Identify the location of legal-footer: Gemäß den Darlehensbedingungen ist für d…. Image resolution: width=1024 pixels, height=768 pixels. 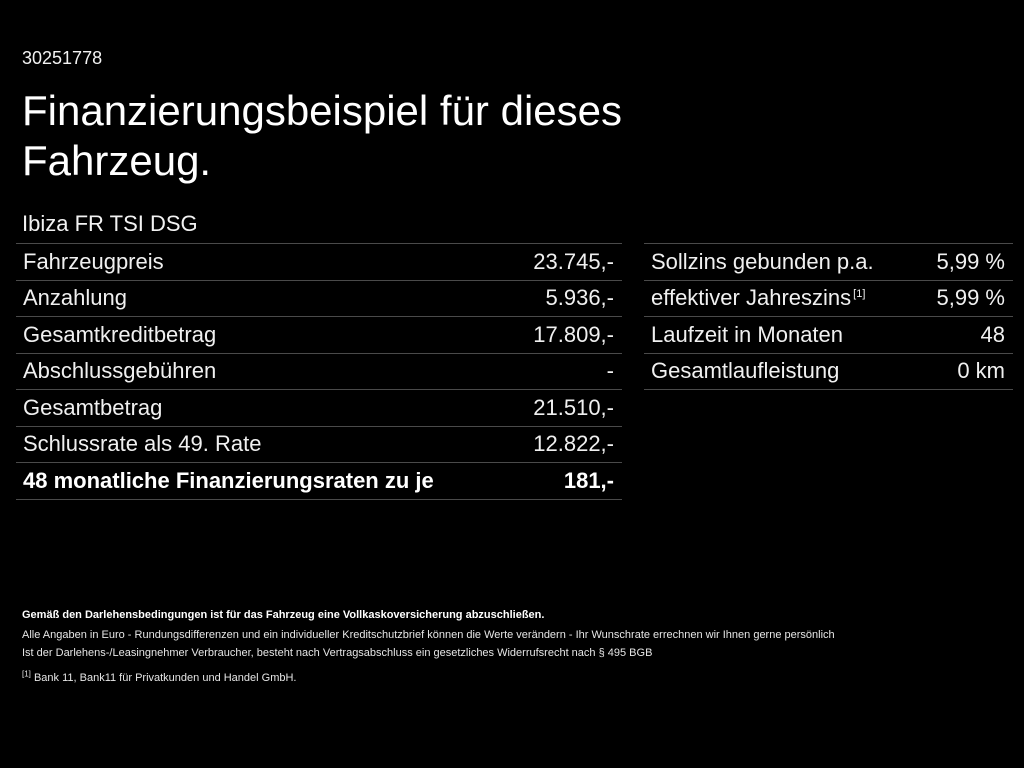
(512, 646).